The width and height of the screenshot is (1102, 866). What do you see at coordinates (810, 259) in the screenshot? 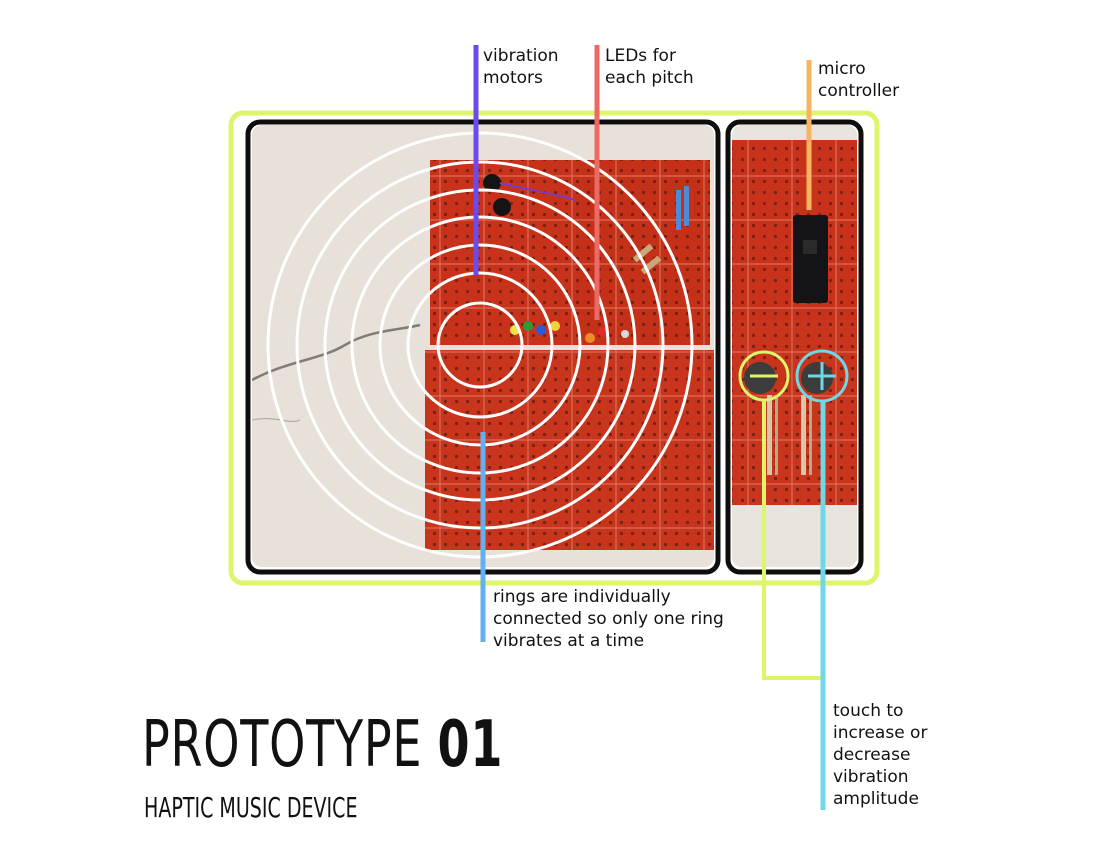
I see `microcontroller-chip` at bounding box center [810, 259].